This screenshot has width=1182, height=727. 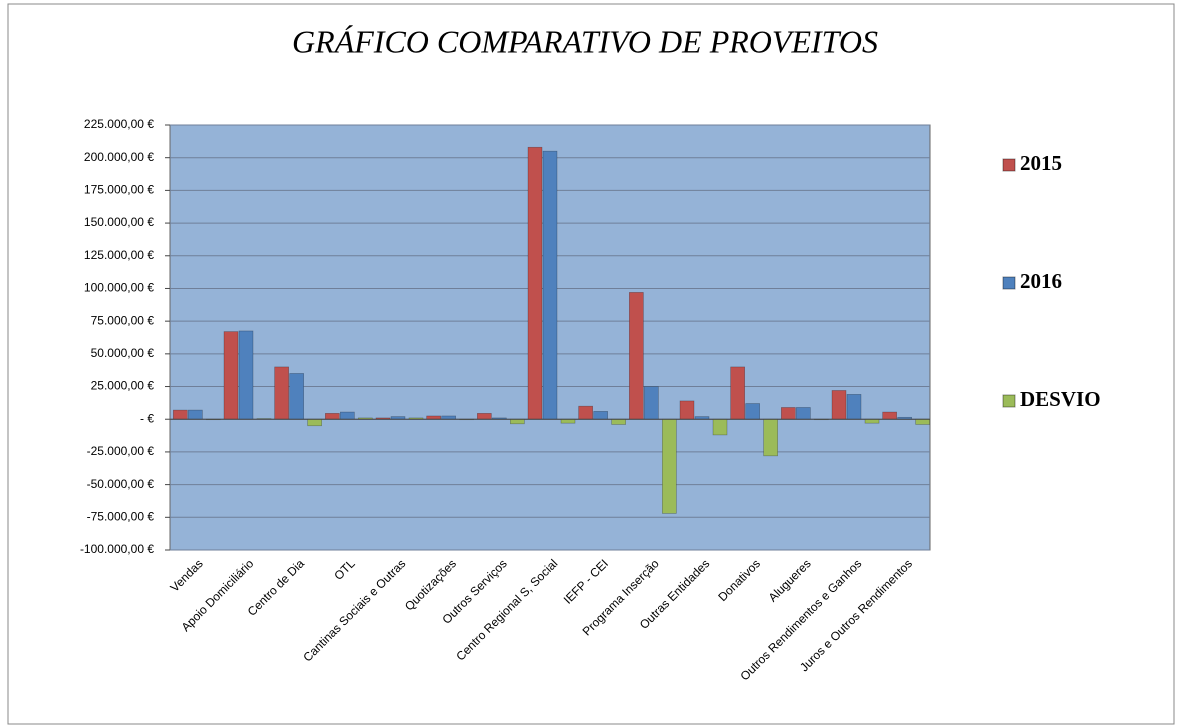 I want to click on y-tick-label: 150.000,00 €, so click(x=119, y=222).